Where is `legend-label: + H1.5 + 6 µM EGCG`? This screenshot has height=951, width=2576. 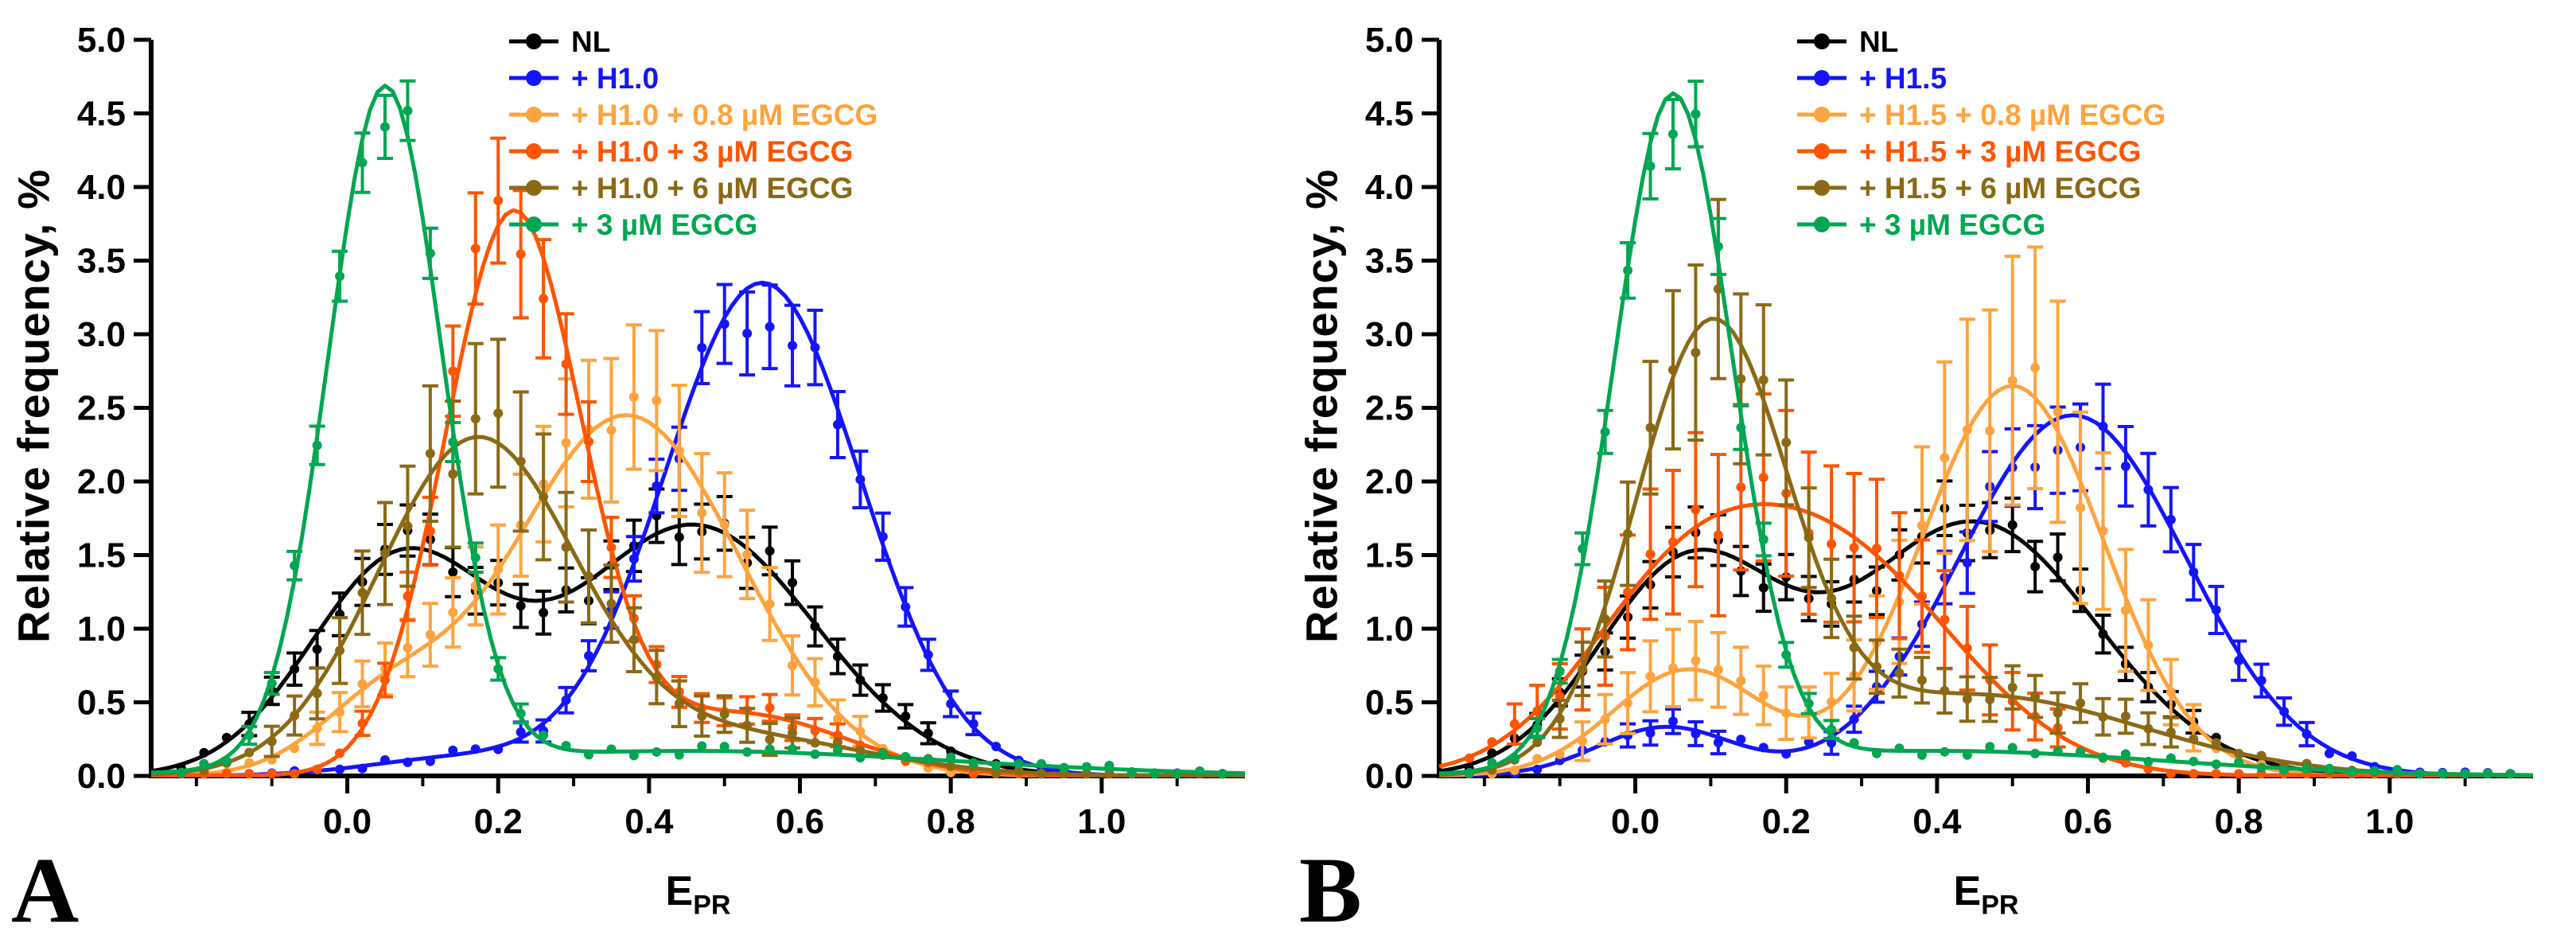 legend-label: + H1.5 + 6 µM EGCG is located at coordinates (2000, 188).